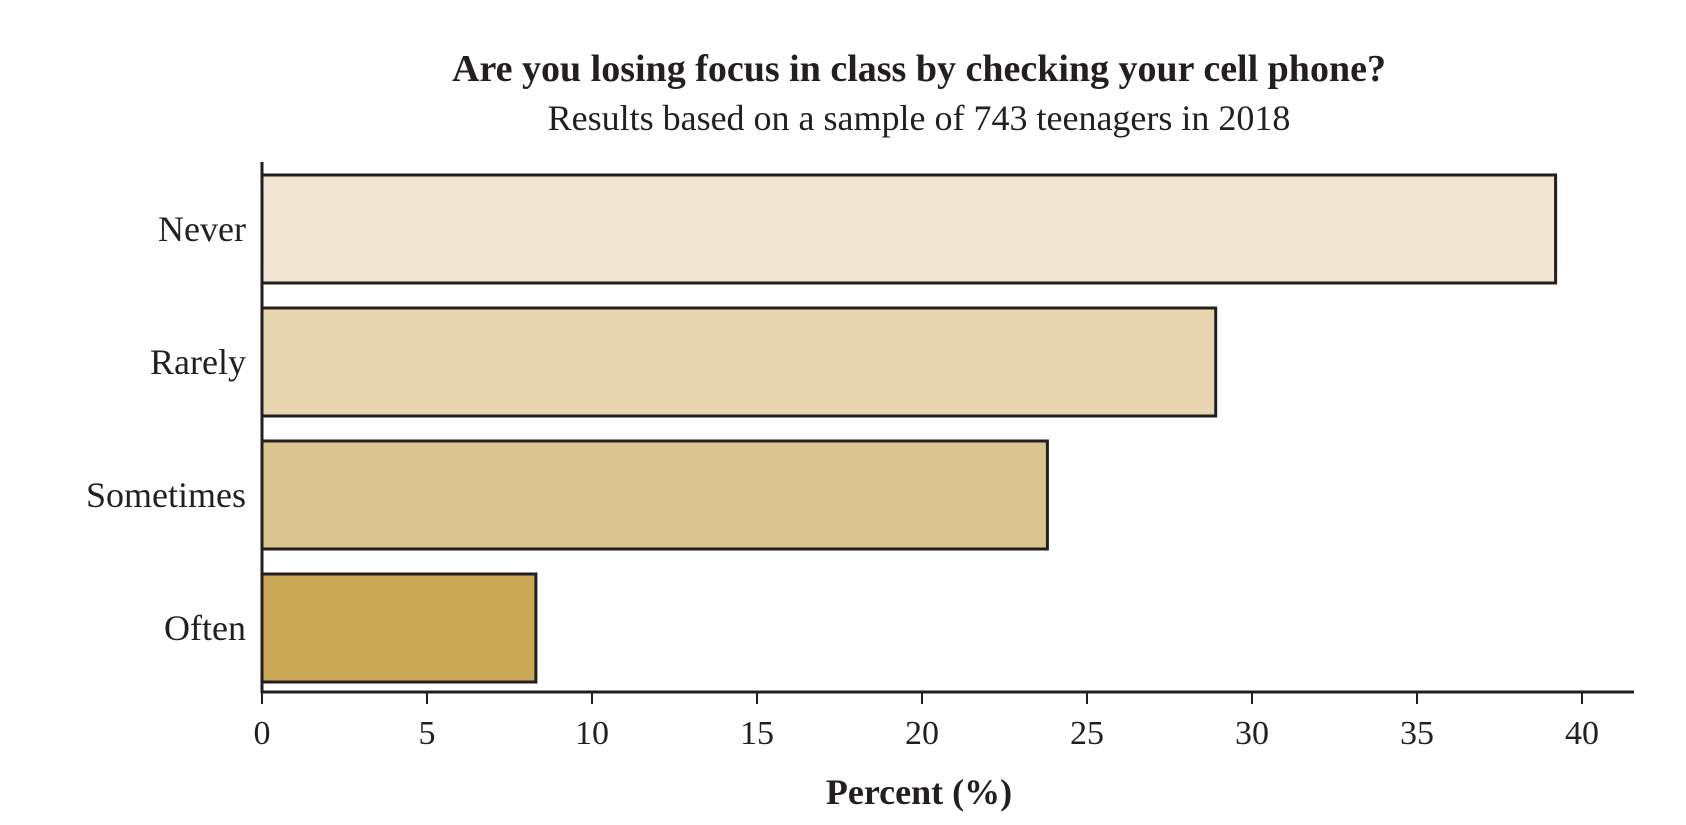 This screenshot has width=1686, height=825. Describe the element at coordinates (427, 733) in the screenshot. I see `x-tick-label-5: 5` at that location.